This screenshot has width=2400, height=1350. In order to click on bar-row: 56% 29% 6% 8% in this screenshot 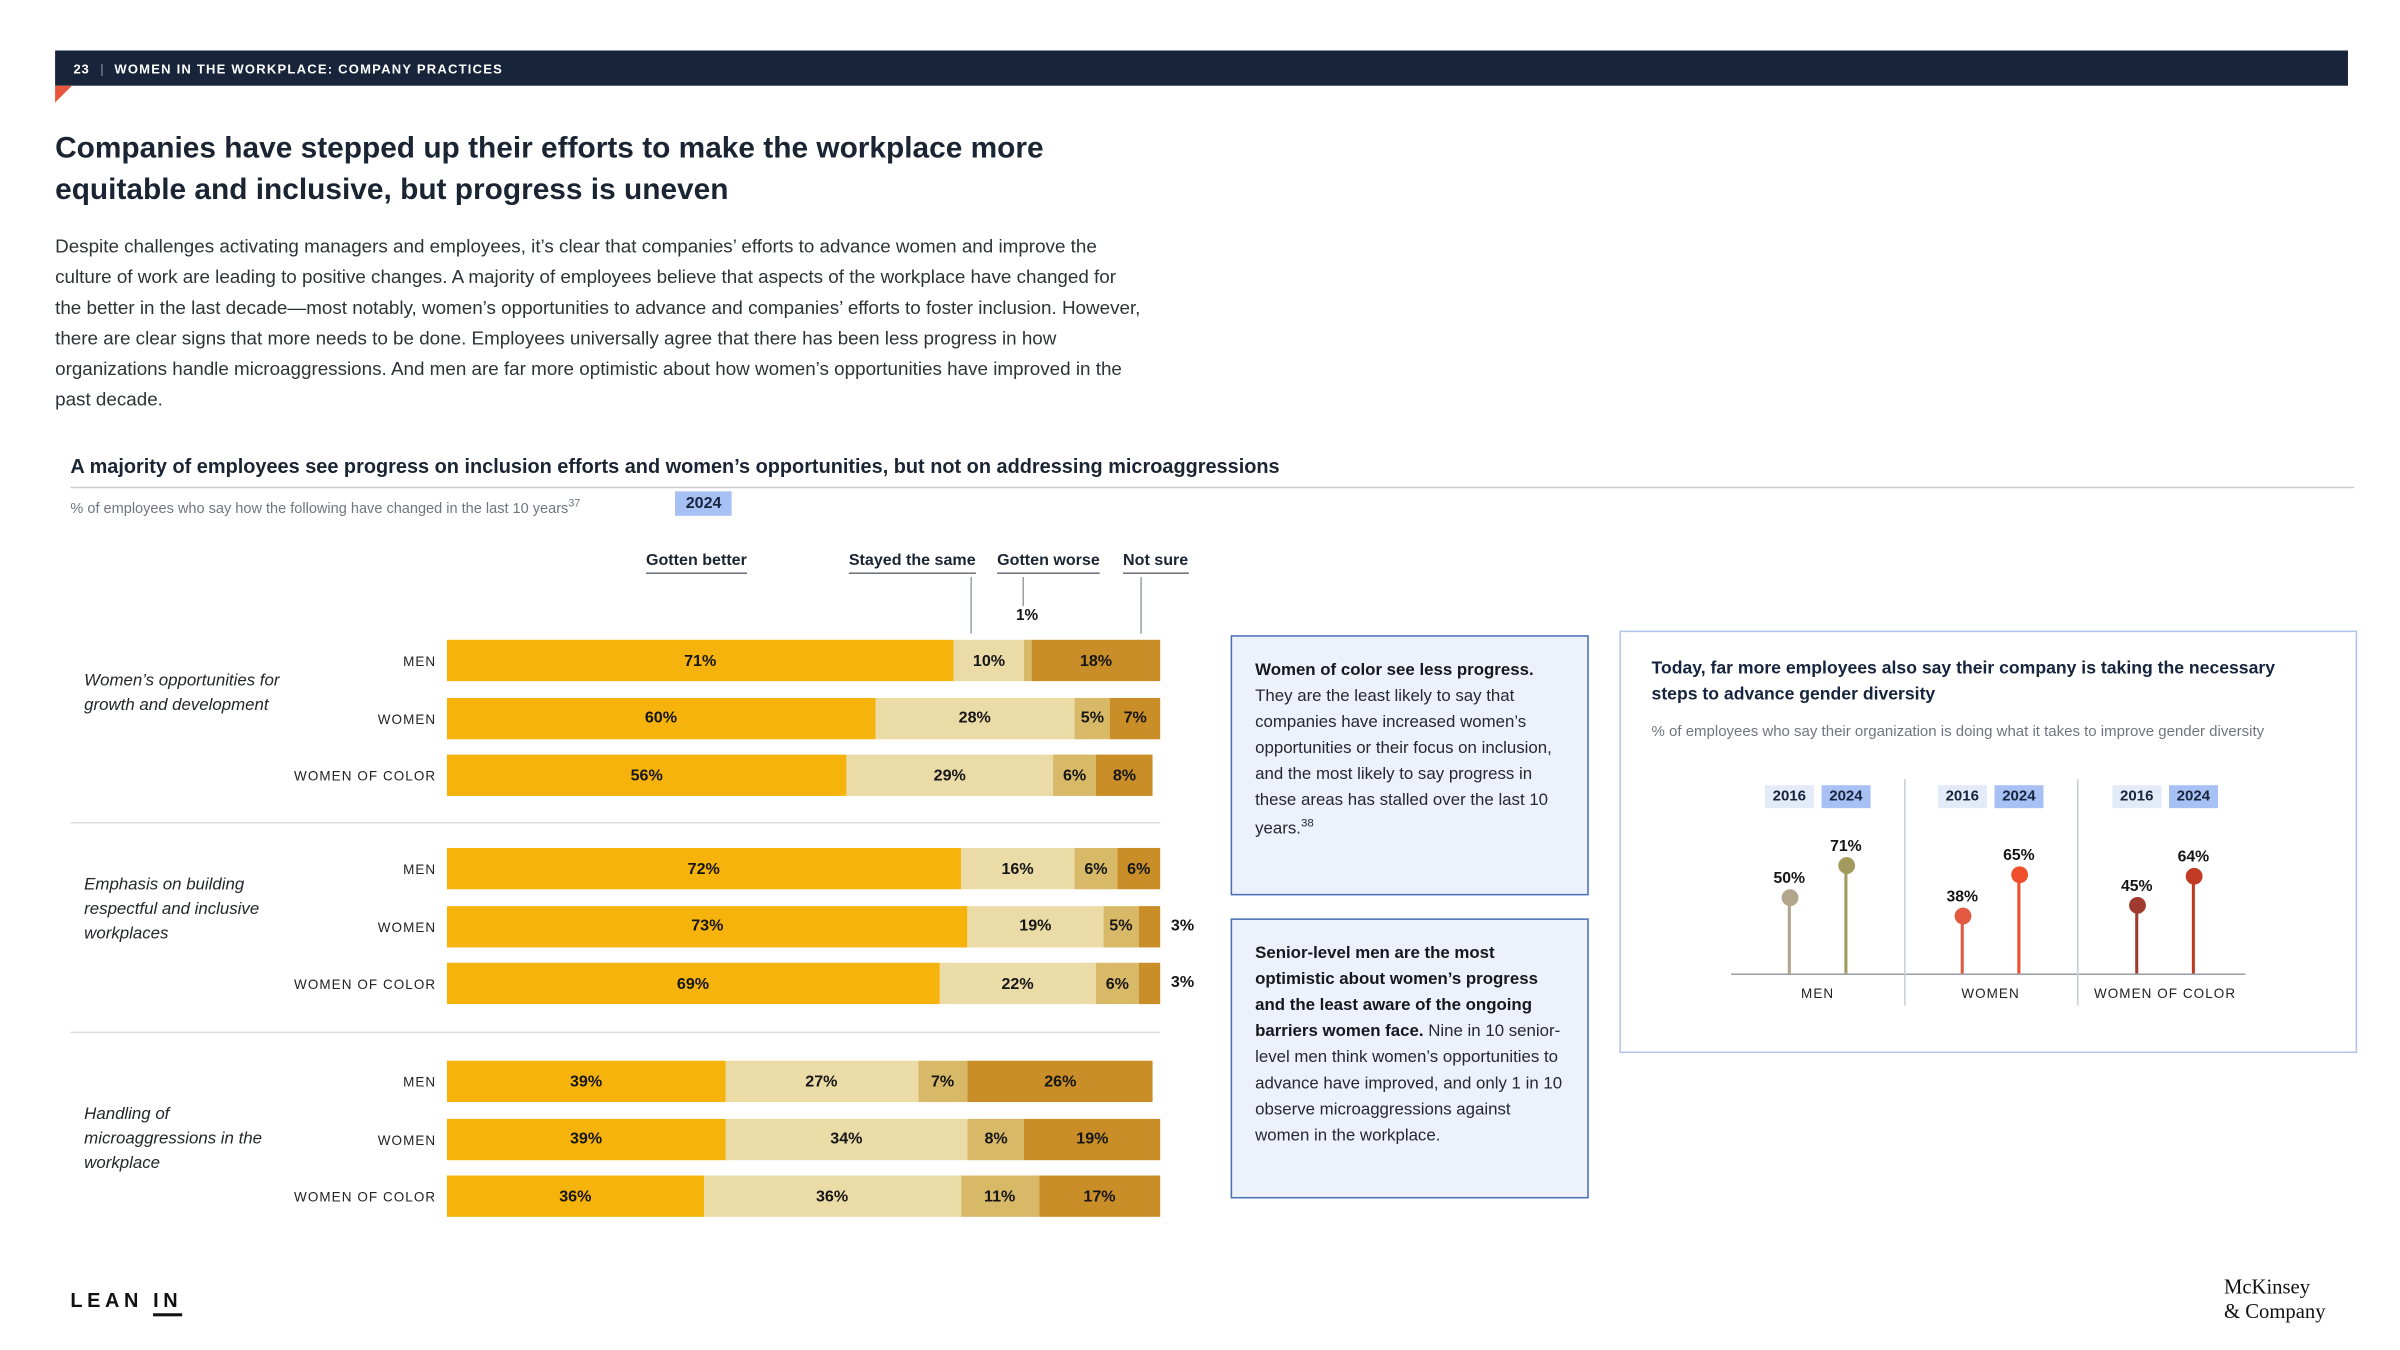, I will do `click(803, 775)`.